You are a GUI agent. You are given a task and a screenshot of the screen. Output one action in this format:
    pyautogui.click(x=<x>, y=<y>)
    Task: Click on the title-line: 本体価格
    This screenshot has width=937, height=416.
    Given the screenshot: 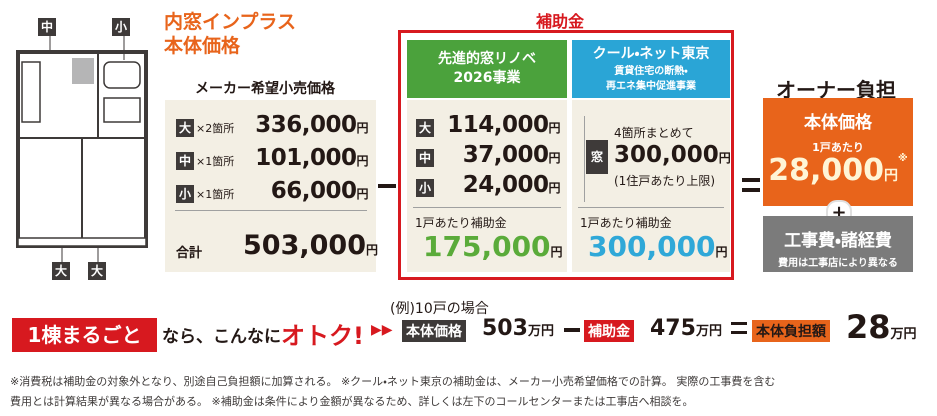 What is the action you would take?
    pyautogui.click(x=202, y=46)
    